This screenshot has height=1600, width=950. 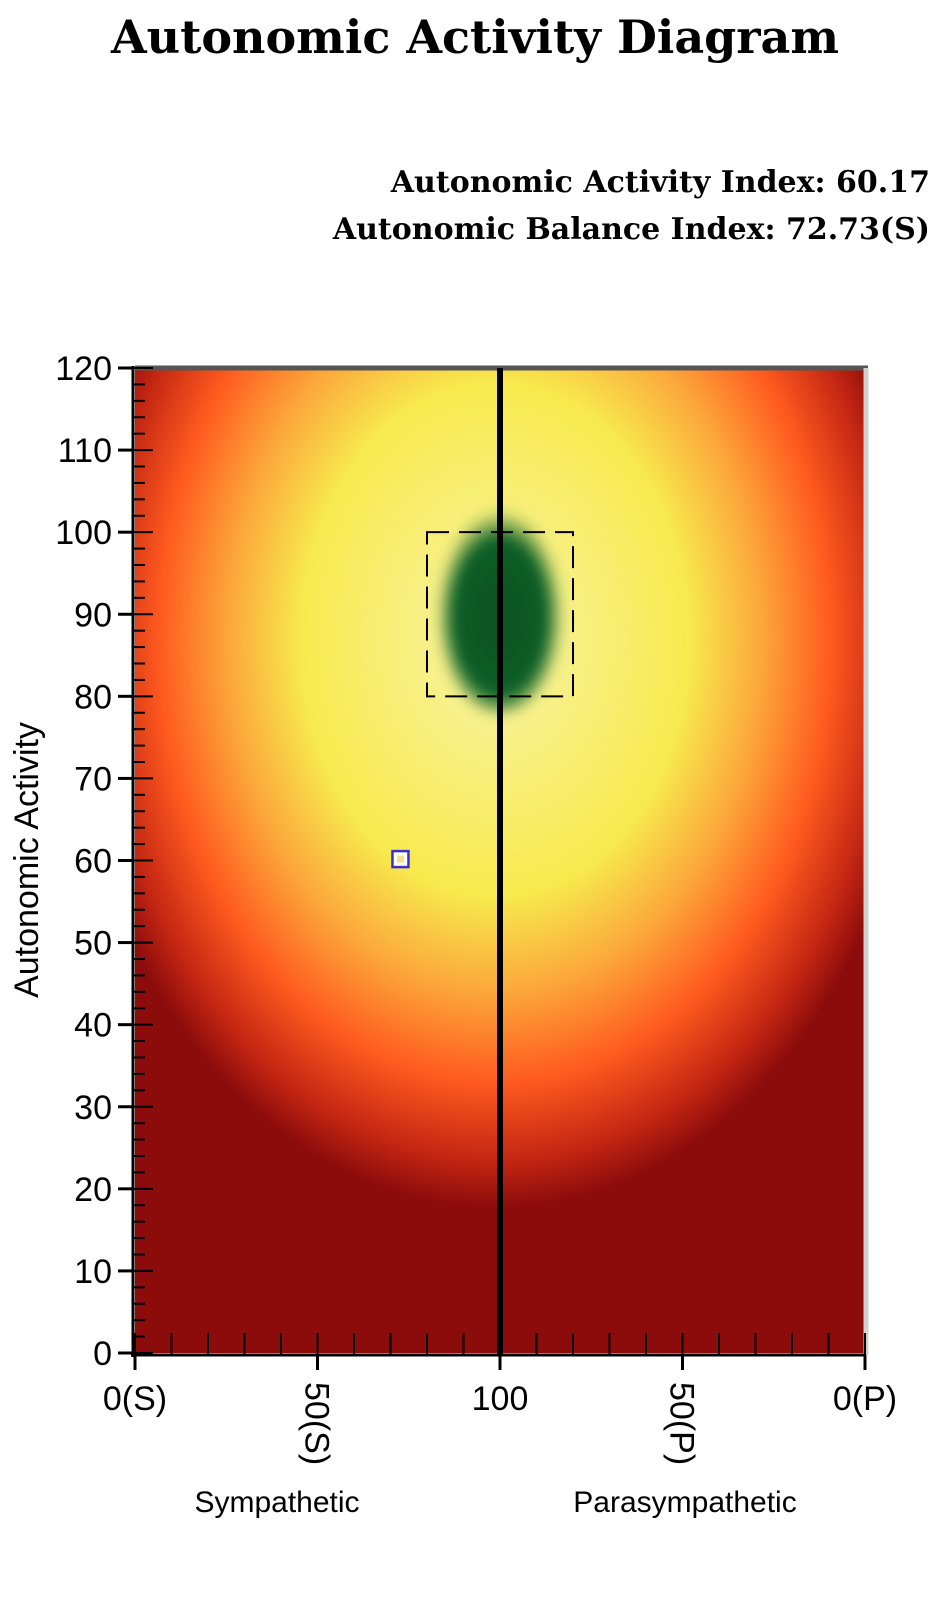 What do you see at coordinates (500, 1399) in the screenshot?
I see `x-tick-label: 100` at bounding box center [500, 1399].